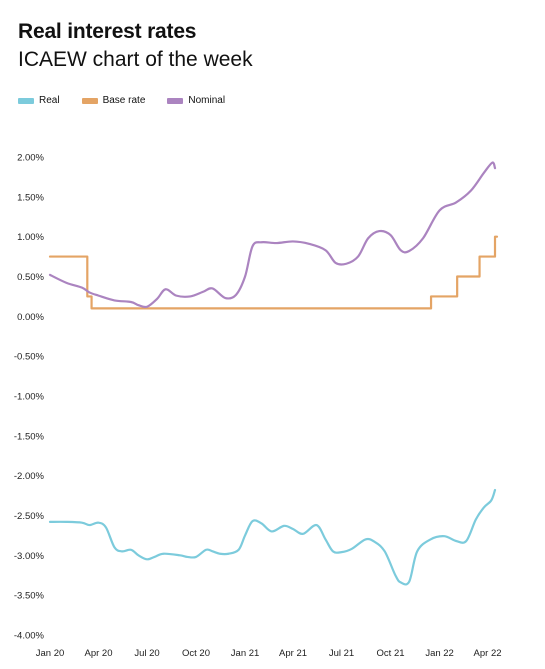  What do you see at coordinates (293, 653) in the screenshot?
I see `x-tick-label: Apr 21` at bounding box center [293, 653].